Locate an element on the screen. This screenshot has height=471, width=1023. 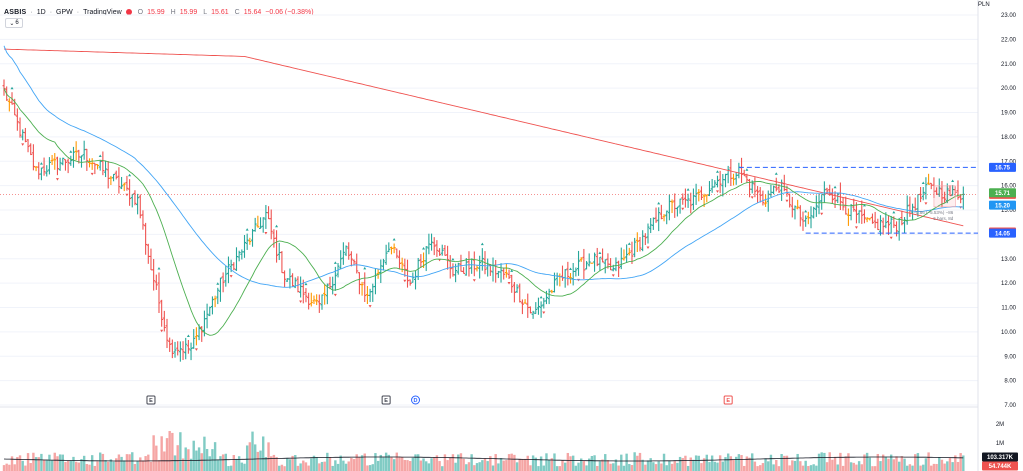
price-badge-label: 14.05 is located at coordinates (1003, 234).